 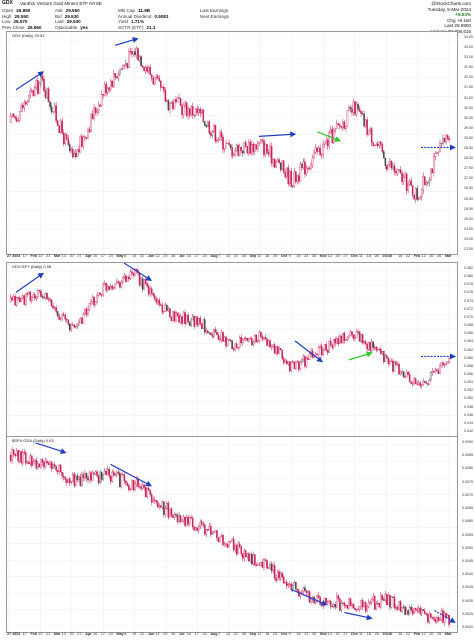 I want to click on x-tick-label: 11, so click(x=259, y=634).